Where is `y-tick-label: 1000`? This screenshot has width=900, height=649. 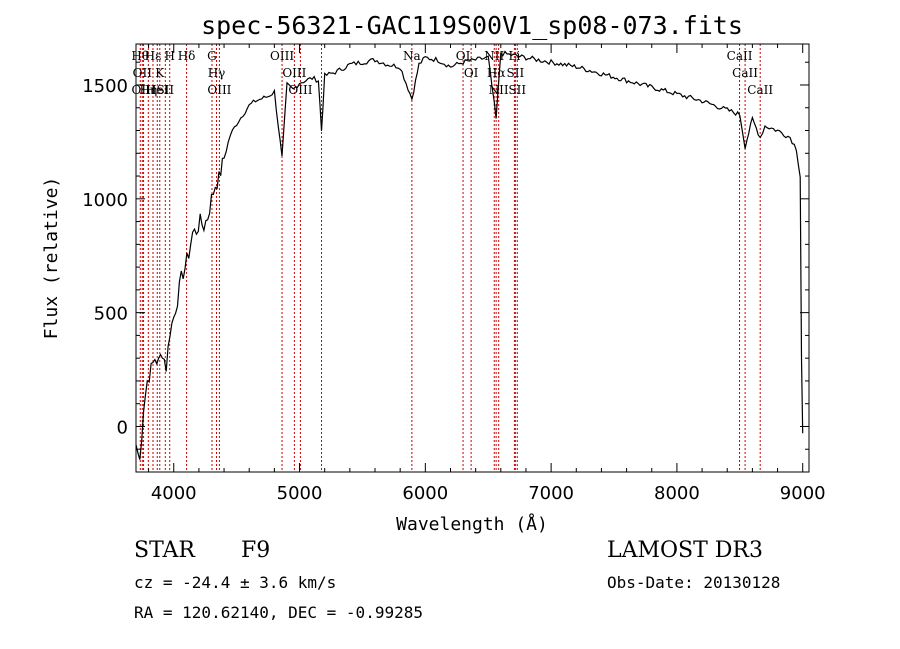 y-tick-label: 1000 is located at coordinates (105, 200).